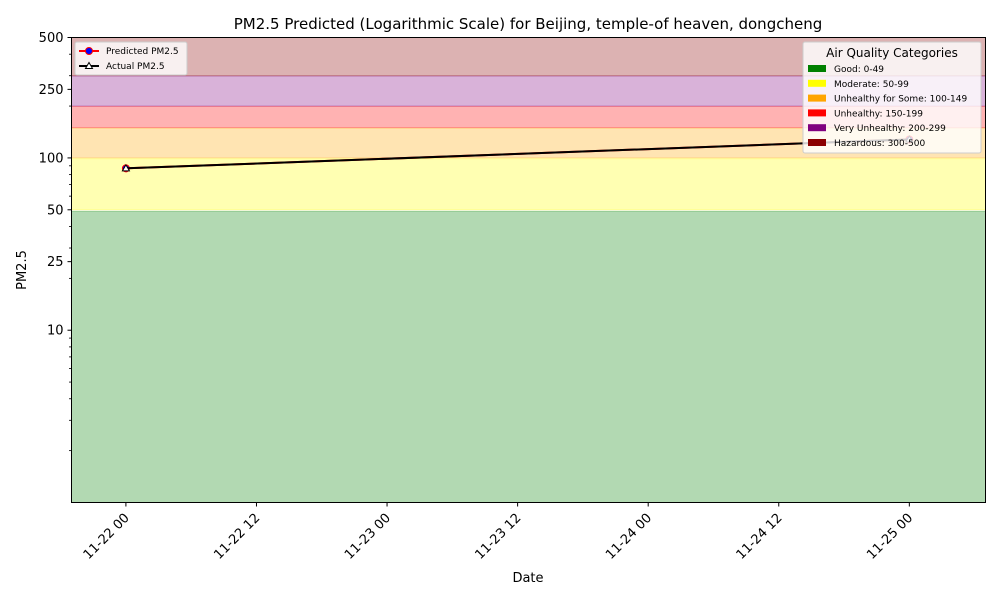 This screenshot has width=1000, height=604. Describe the element at coordinates (107, 537) in the screenshot. I see `x-tick-label-0: 11-22 00` at that location.